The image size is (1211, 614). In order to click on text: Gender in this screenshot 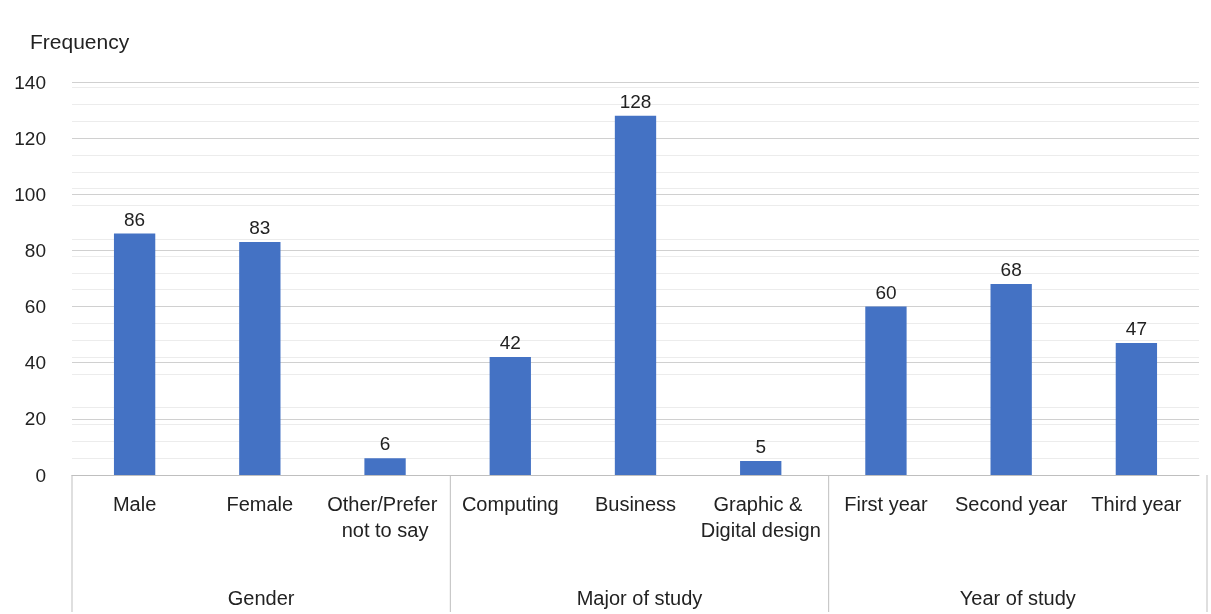, I will do `click(261, 598)`.